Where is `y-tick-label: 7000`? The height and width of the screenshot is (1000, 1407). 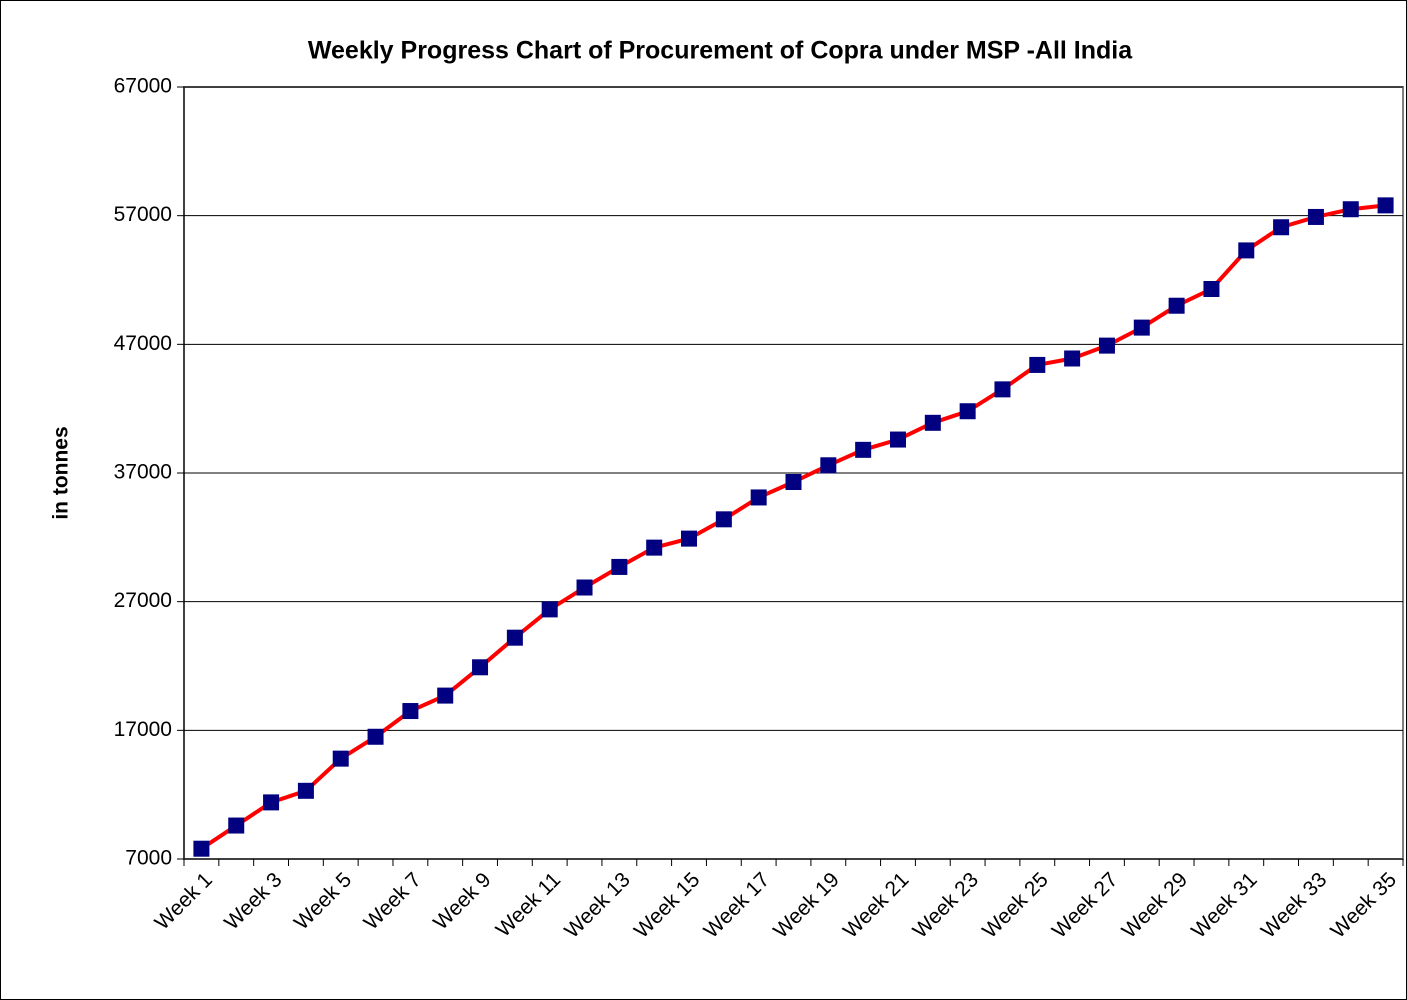 y-tick-label: 7000 is located at coordinates (148, 858).